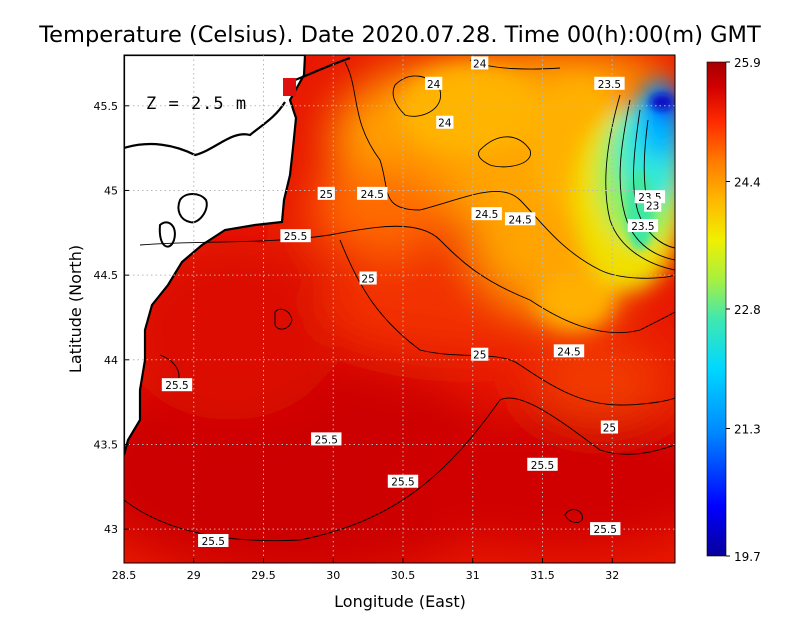 The image size is (800, 618). I want to click on x-tick-label: 29, so click(194, 575).